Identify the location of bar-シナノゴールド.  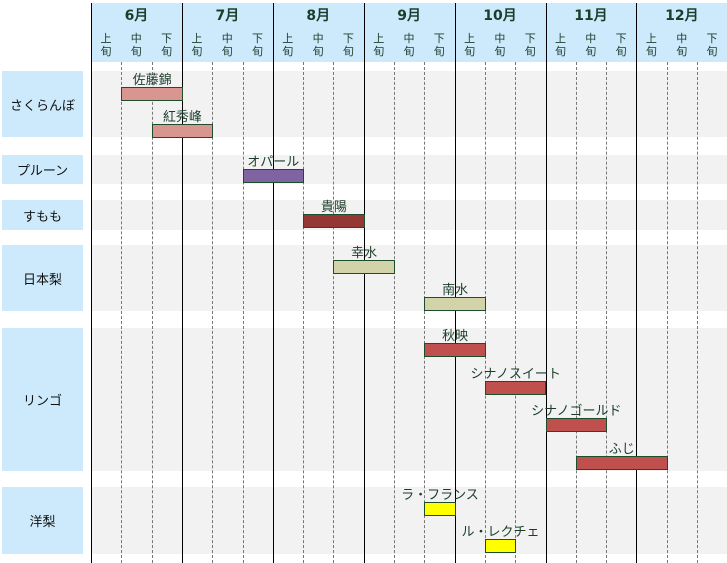
(576, 425).